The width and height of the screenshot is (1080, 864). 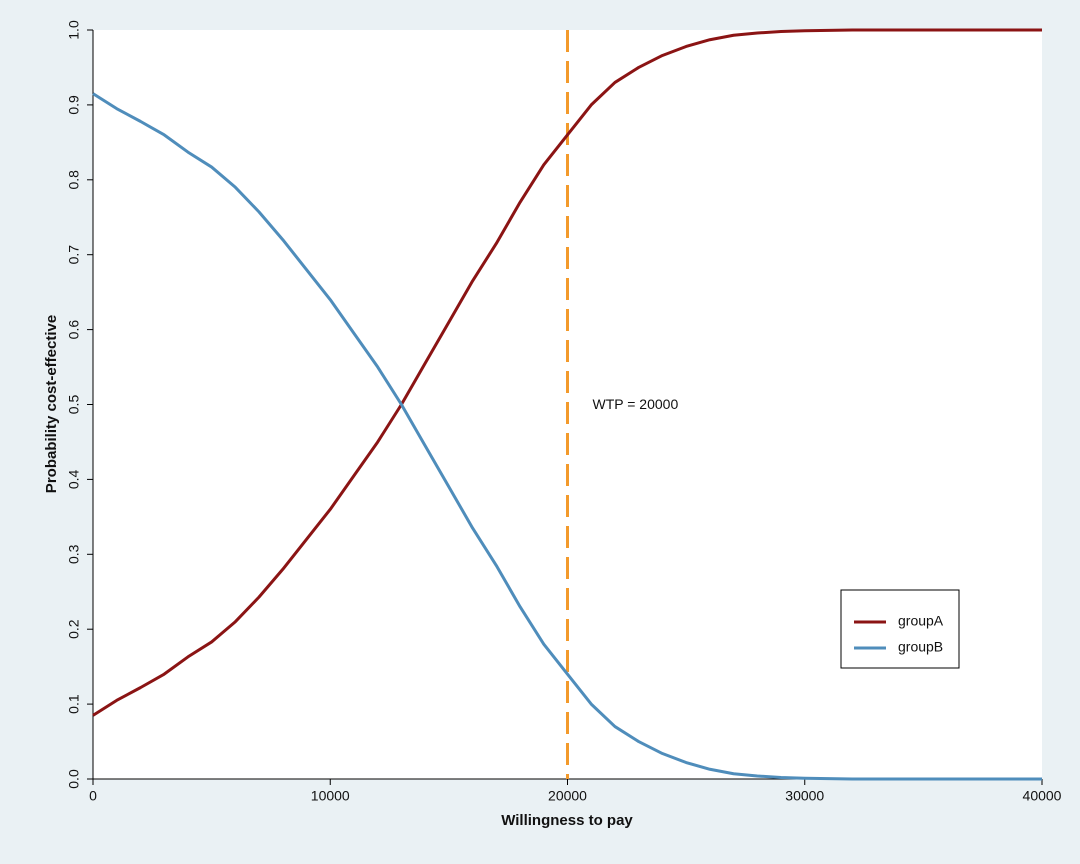 What do you see at coordinates (804, 796) in the screenshot?
I see `x-tick-label: 30000` at bounding box center [804, 796].